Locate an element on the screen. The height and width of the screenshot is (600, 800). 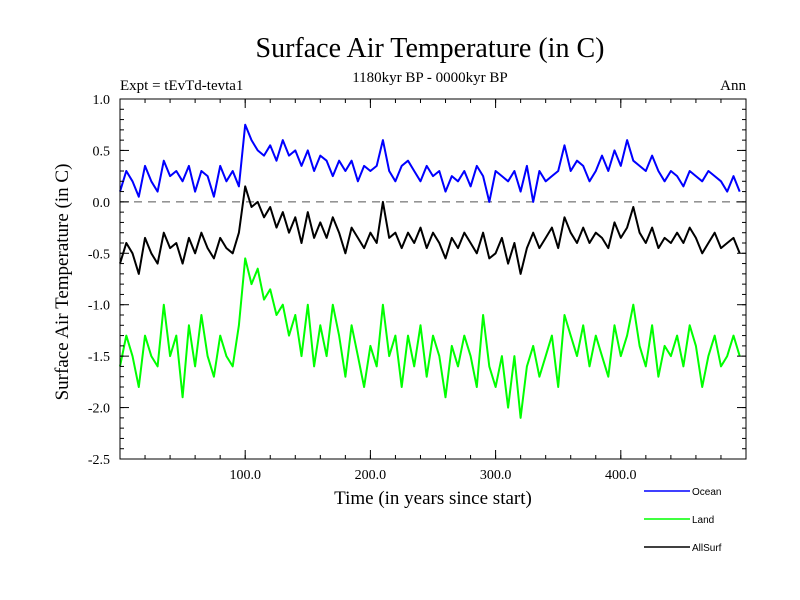
series-line-allsurf is located at coordinates (430, 230).